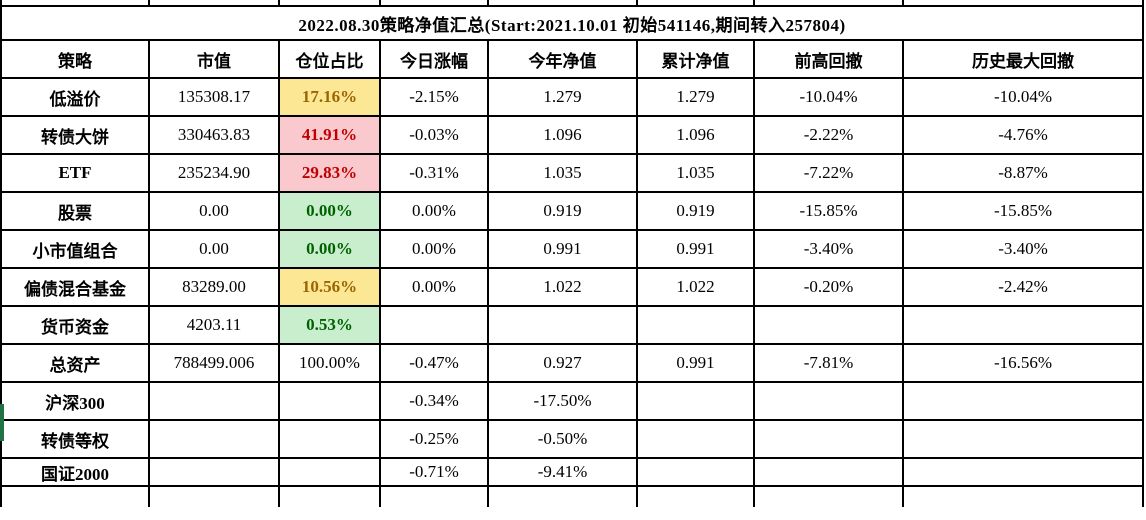  I want to click on cell-strategy: 股票, so click(75, 211).